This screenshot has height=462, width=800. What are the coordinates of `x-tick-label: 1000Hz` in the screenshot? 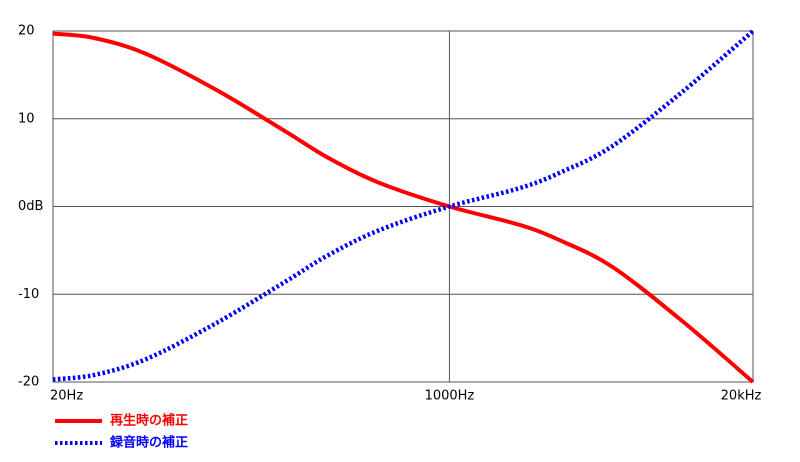 It's located at (450, 396).